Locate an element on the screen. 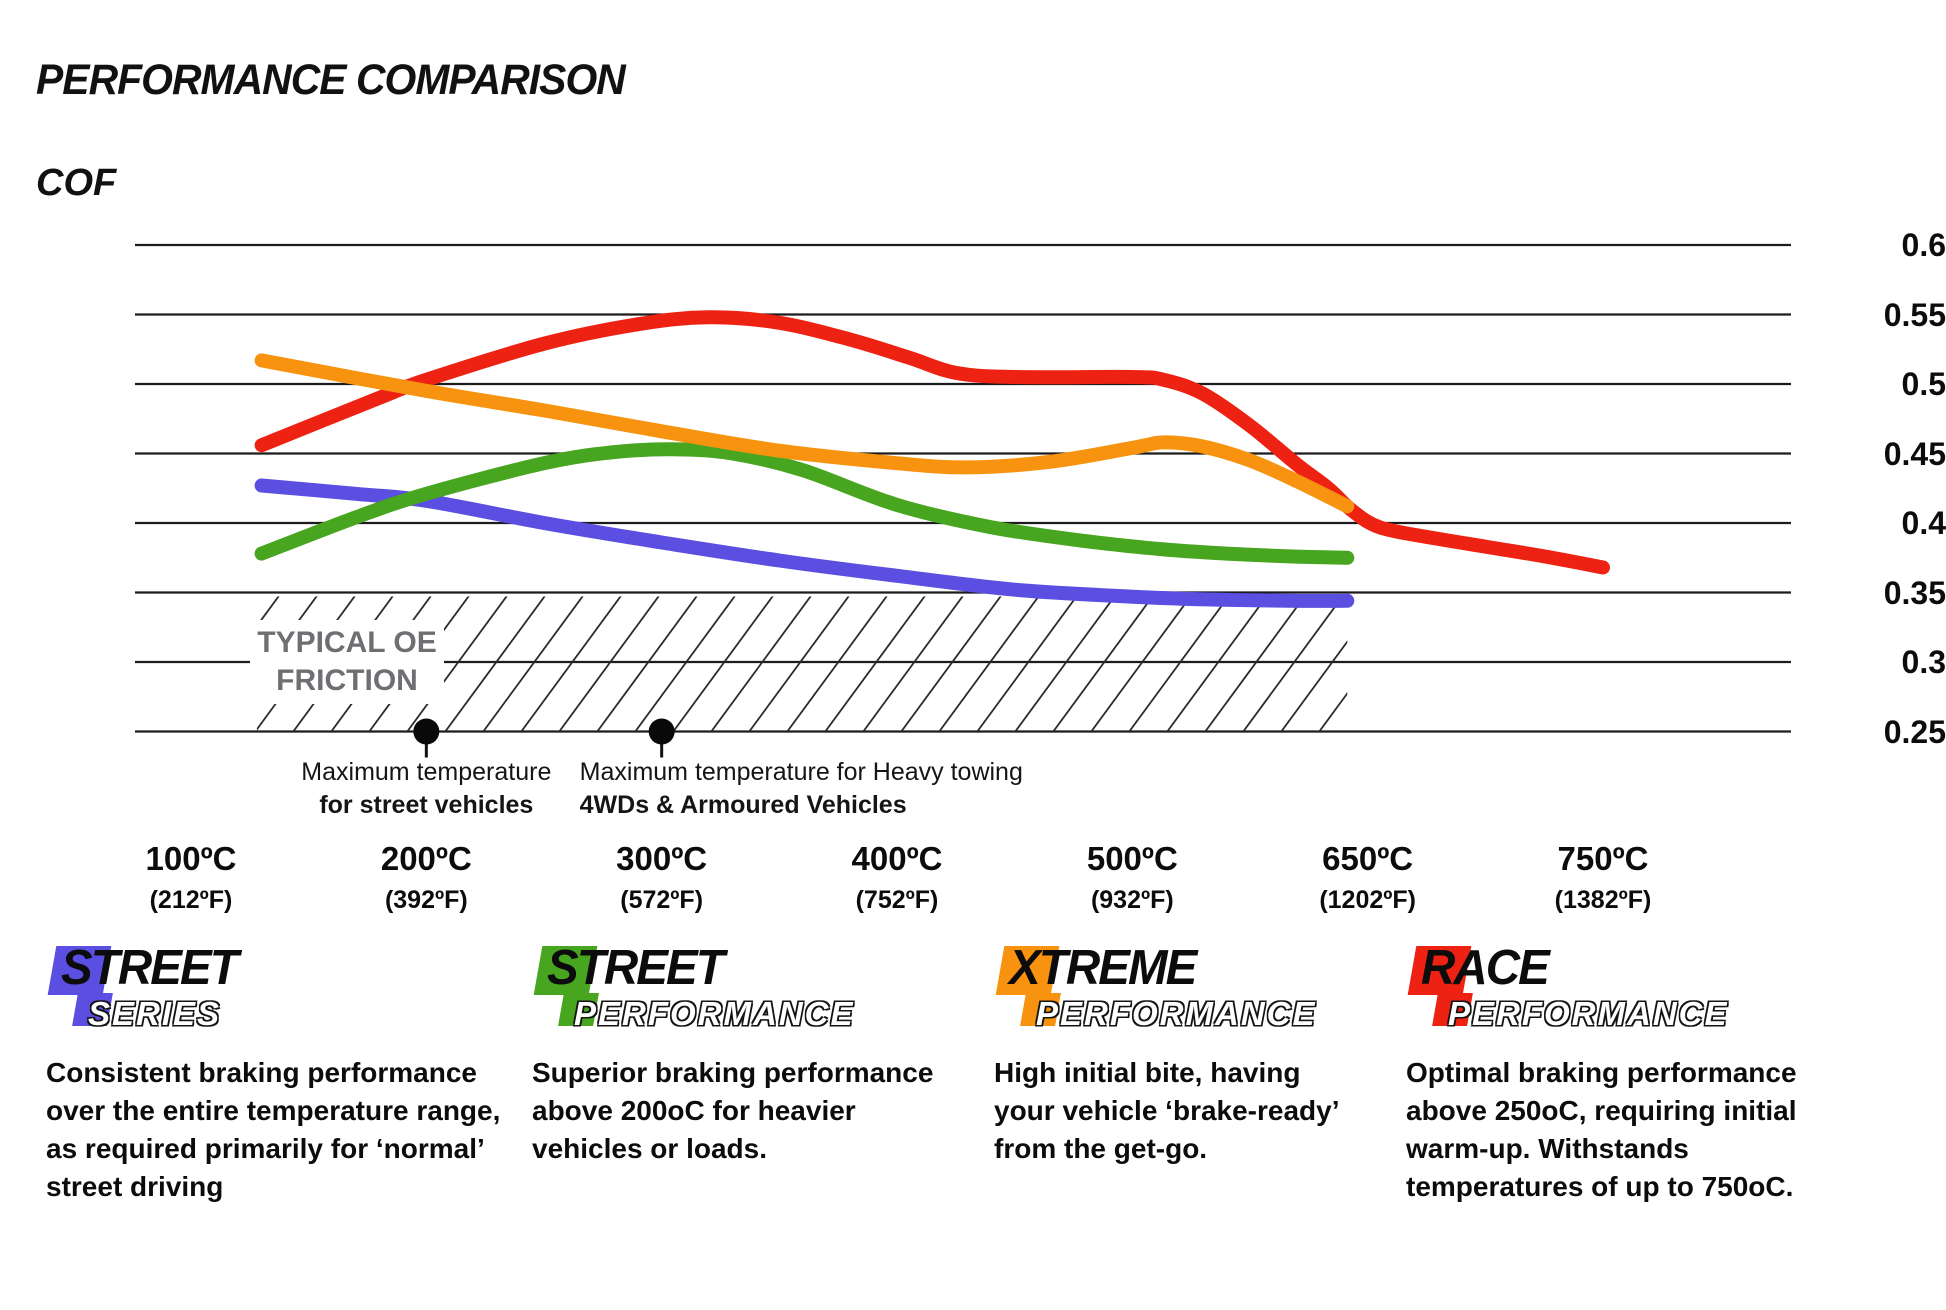  x-tick-label-300c: 300ºC is located at coordinates (662, 858).